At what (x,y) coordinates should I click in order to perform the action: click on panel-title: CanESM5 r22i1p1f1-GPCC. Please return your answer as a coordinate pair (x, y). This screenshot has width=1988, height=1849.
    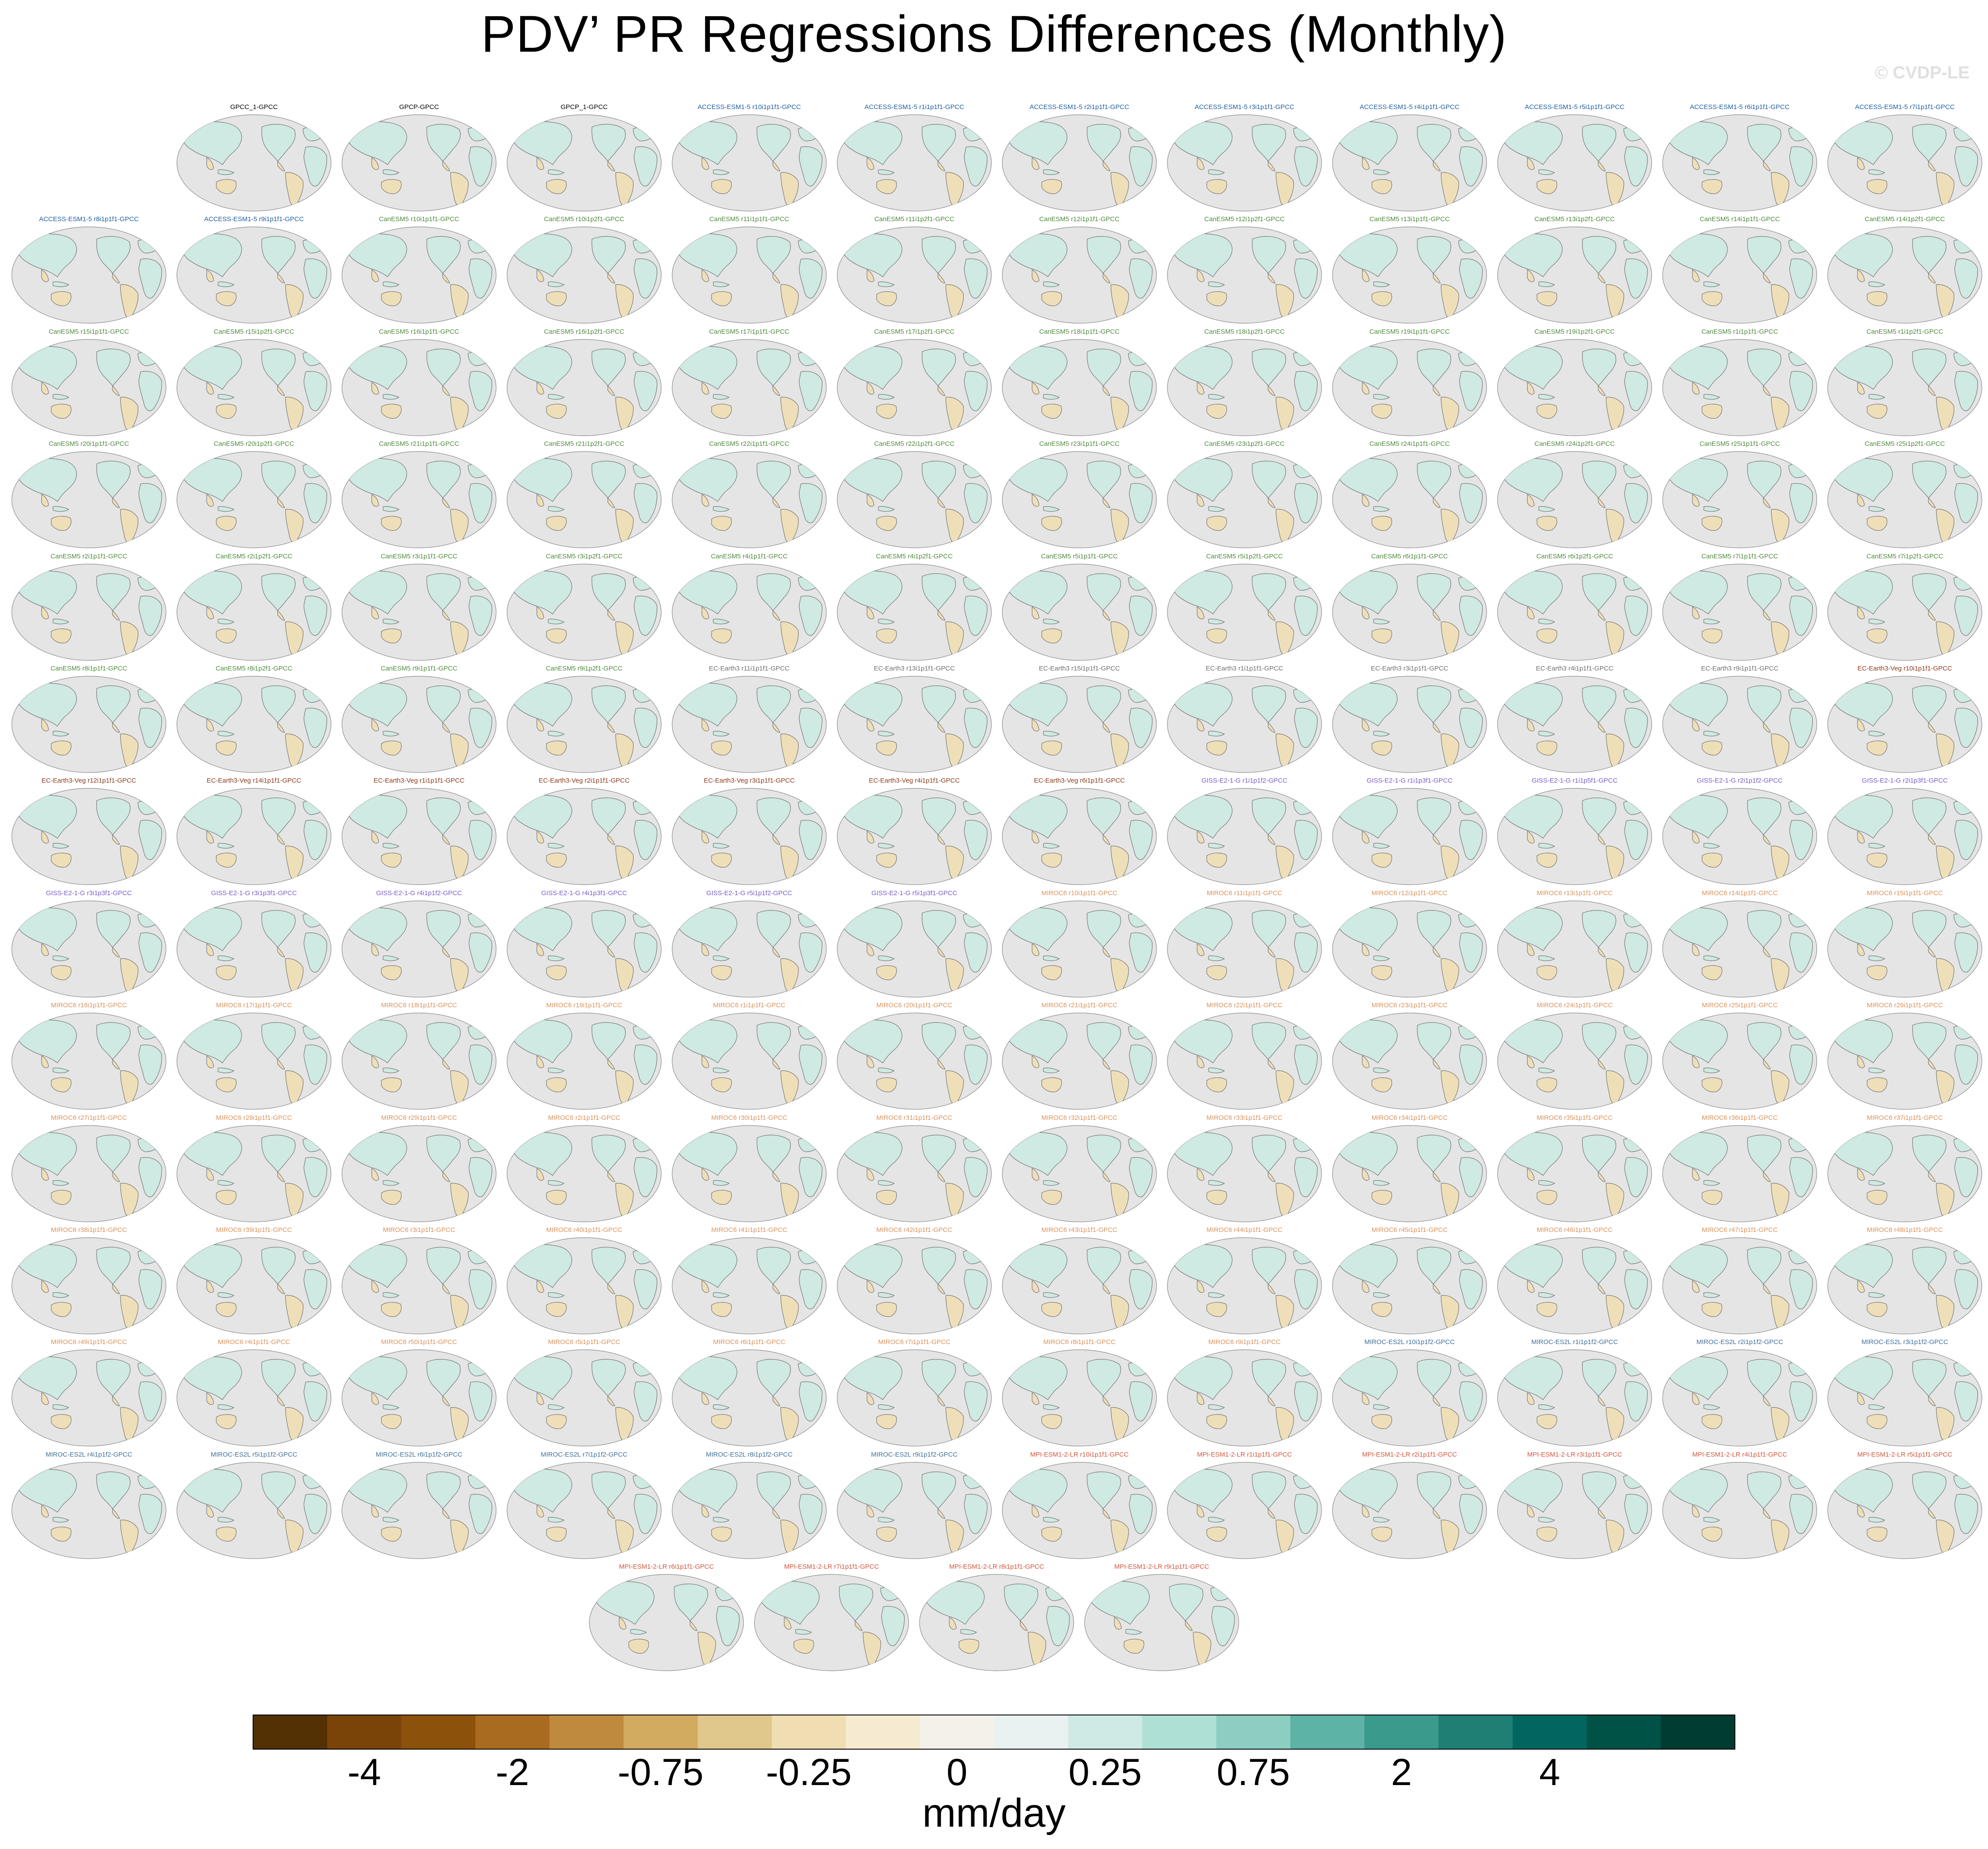
    Looking at the image, I should click on (749, 444).